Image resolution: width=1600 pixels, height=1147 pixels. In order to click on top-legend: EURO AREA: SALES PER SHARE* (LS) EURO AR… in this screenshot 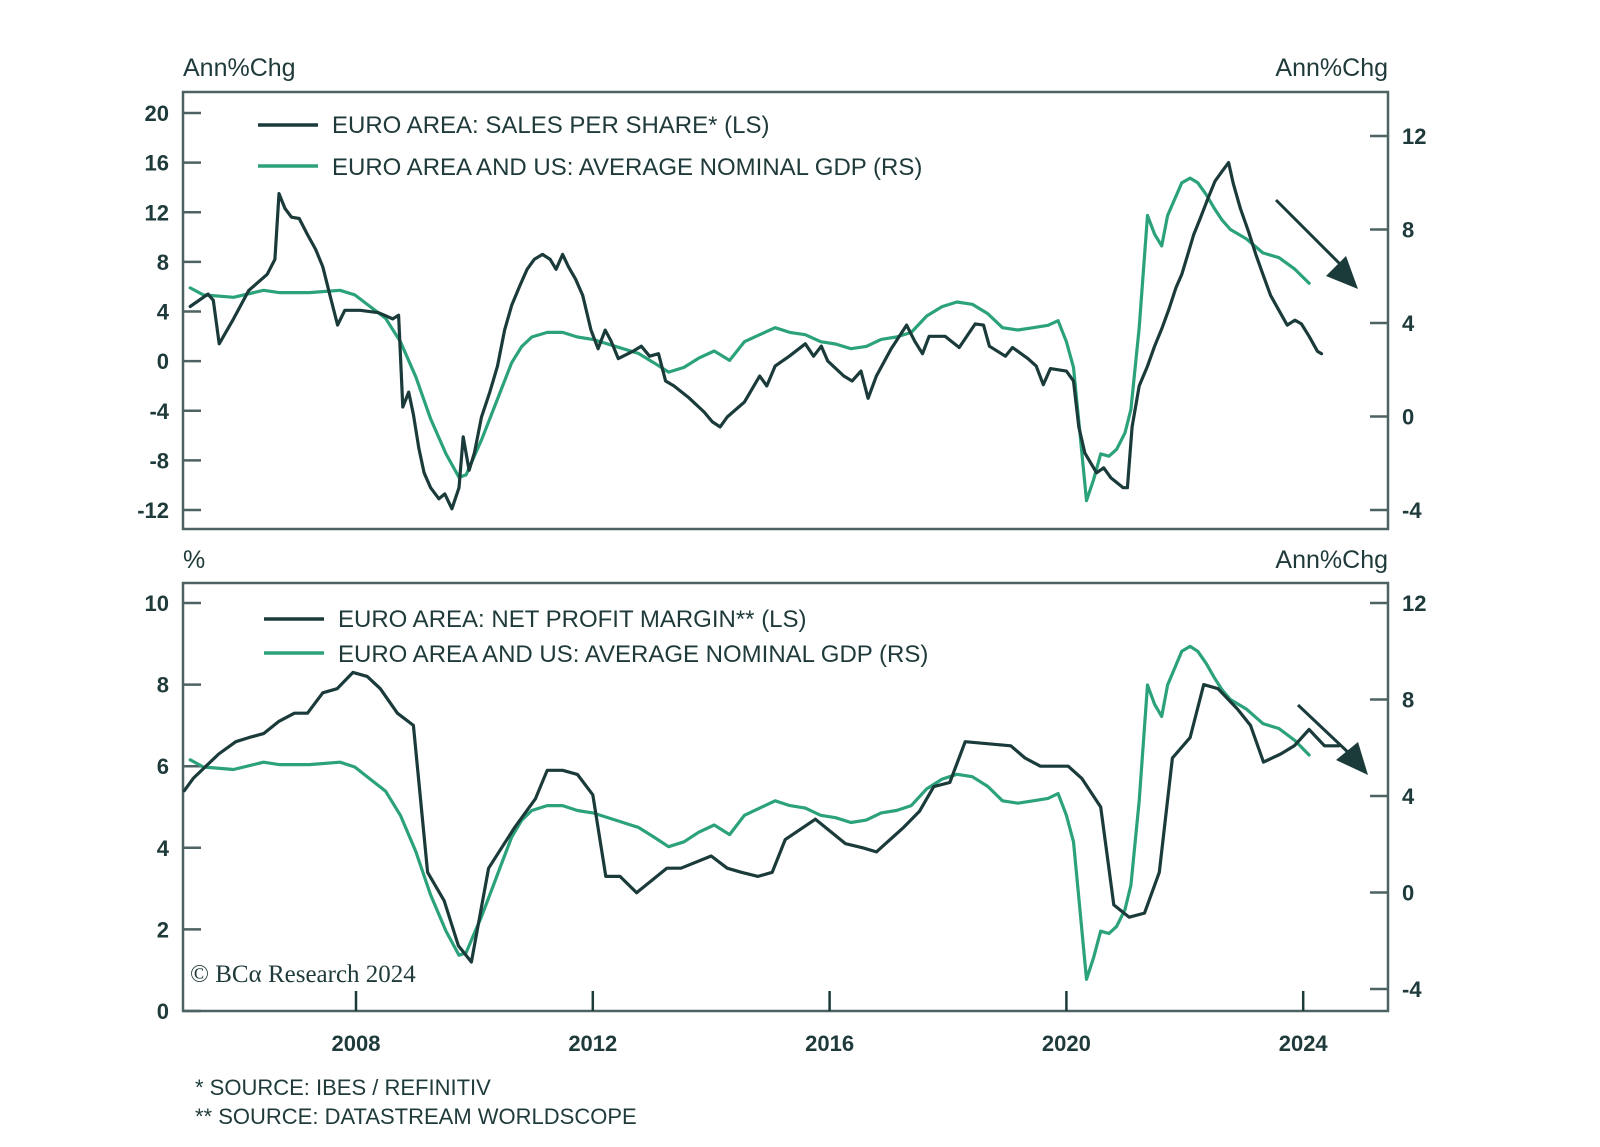, I will do `click(590, 146)`.